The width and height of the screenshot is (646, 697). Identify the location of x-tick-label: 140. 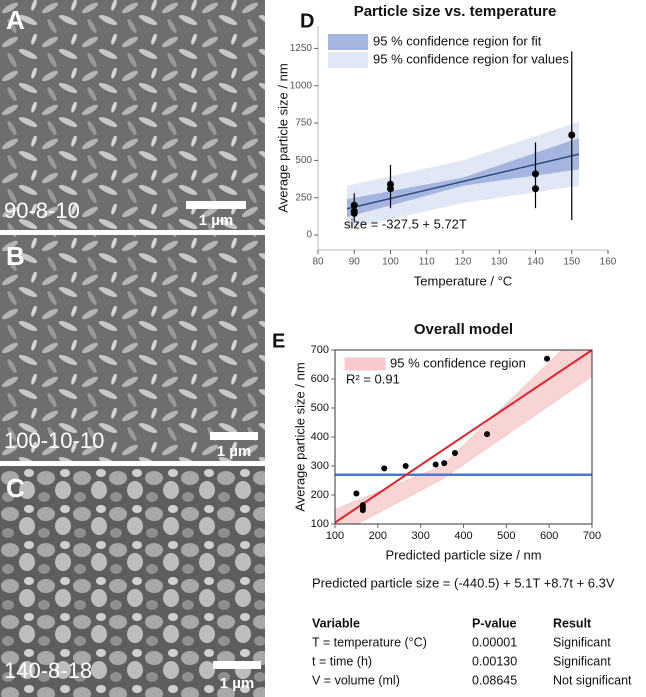
(535, 262).